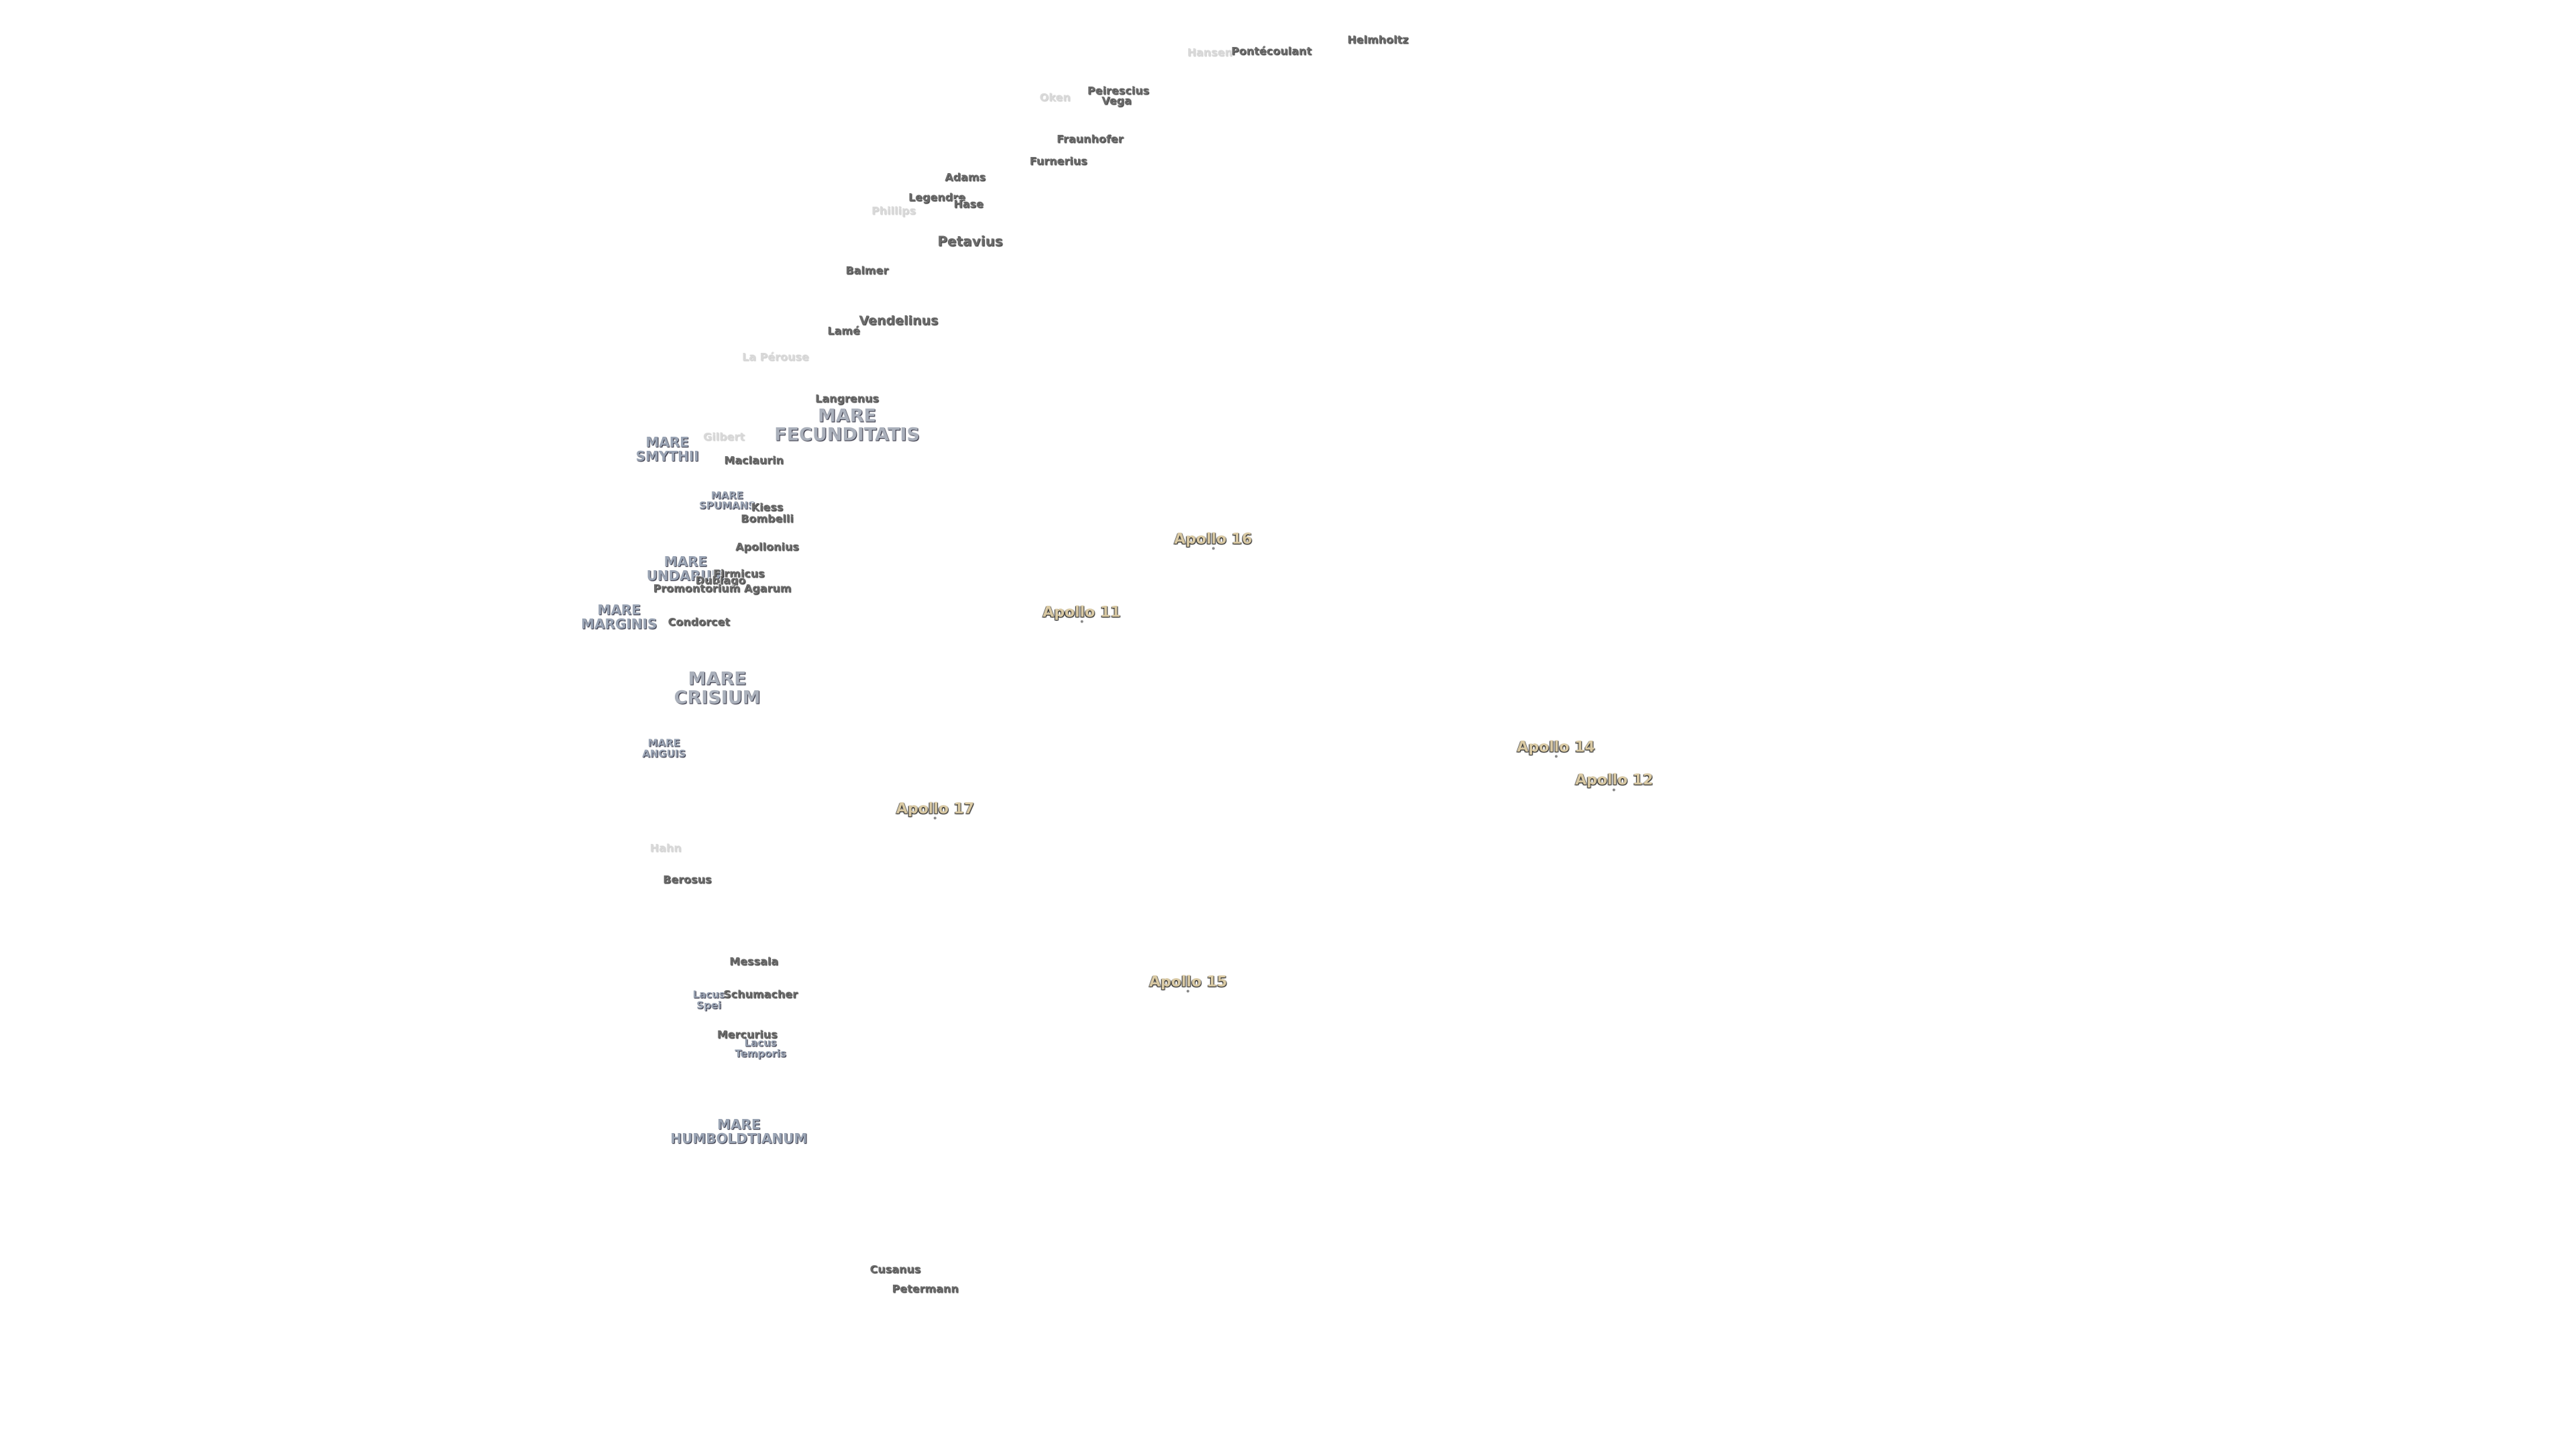  I want to click on mare-label: Lacus Spei, so click(709, 1000).